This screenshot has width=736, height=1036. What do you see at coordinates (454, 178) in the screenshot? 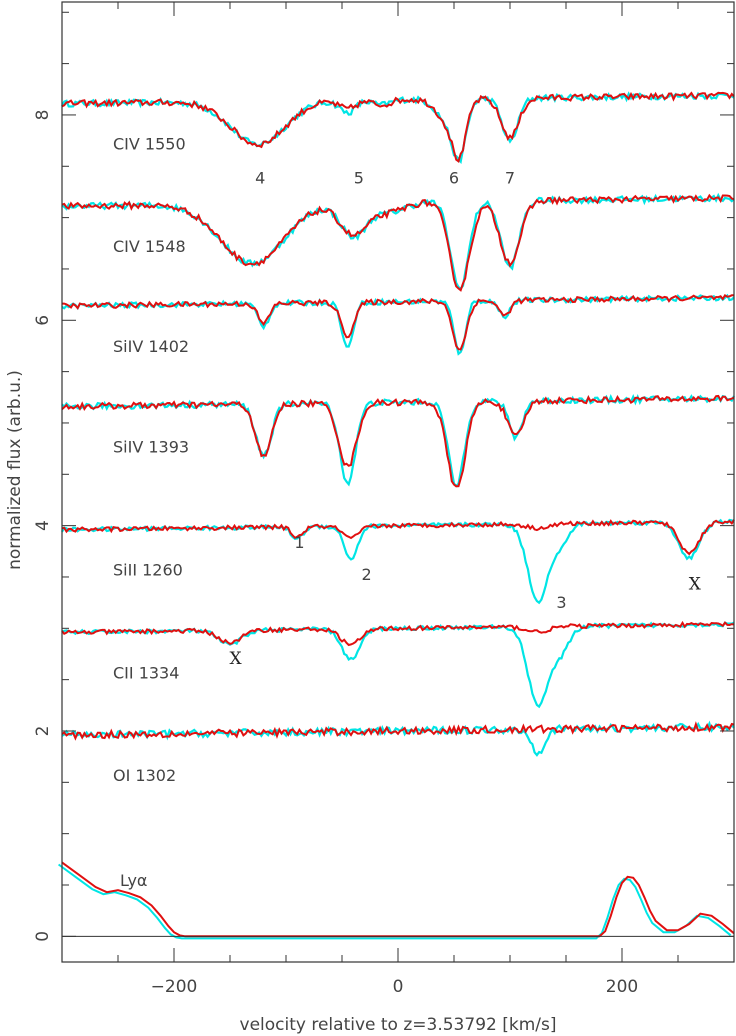
I see `component-label-2: 6` at bounding box center [454, 178].